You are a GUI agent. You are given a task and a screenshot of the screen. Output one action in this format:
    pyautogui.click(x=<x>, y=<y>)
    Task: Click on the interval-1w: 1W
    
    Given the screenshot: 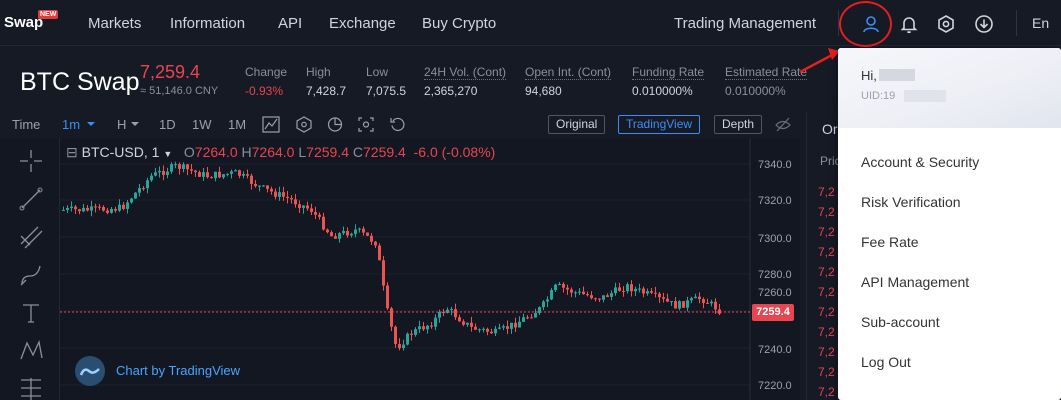 What is the action you would take?
    pyautogui.click(x=202, y=124)
    